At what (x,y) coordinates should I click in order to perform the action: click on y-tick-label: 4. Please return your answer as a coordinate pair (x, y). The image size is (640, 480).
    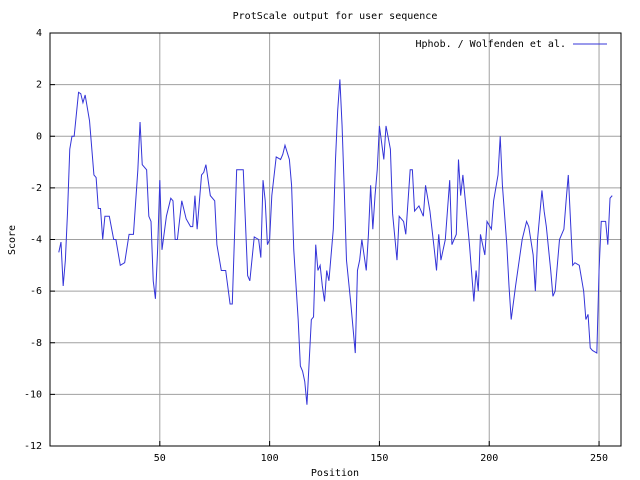
    Looking at the image, I should click on (39, 33).